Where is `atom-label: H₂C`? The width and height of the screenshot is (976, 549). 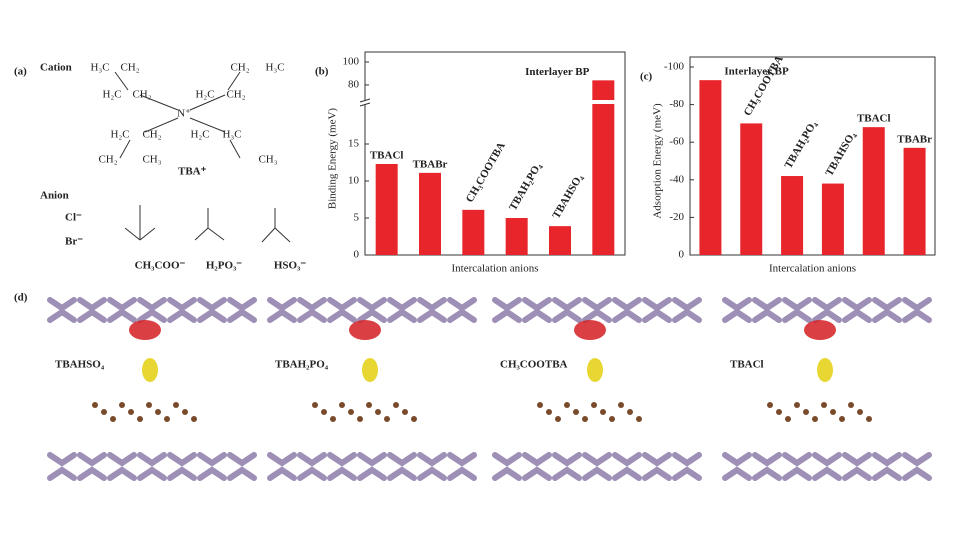
atom-label: H₂C is located at coordinates (119, 135).